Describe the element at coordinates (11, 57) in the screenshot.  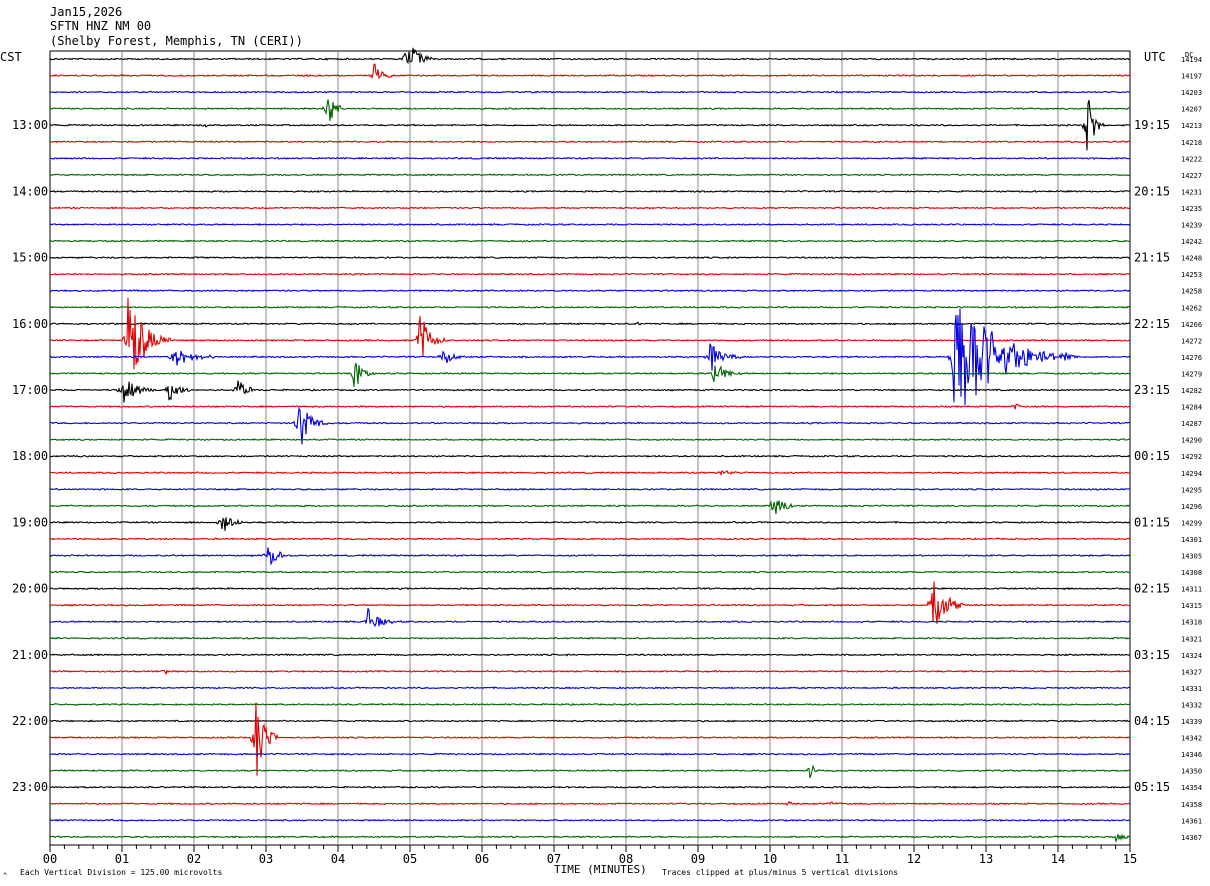
I see `left-axis-title: CST` at that location.